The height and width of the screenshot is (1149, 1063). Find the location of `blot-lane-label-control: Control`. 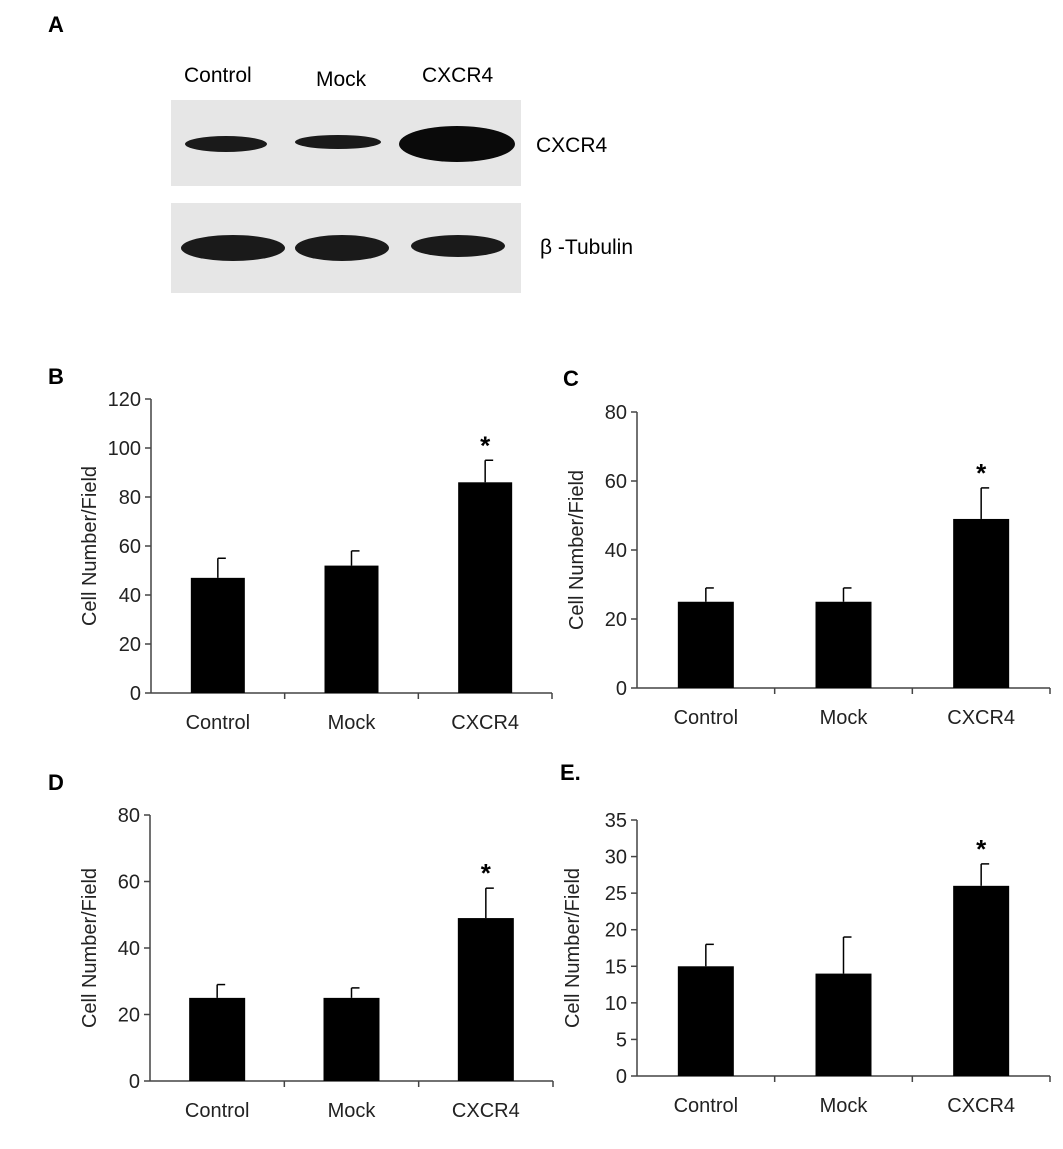

blot-lane-label-control: Control is located at coordinates (218, 75).